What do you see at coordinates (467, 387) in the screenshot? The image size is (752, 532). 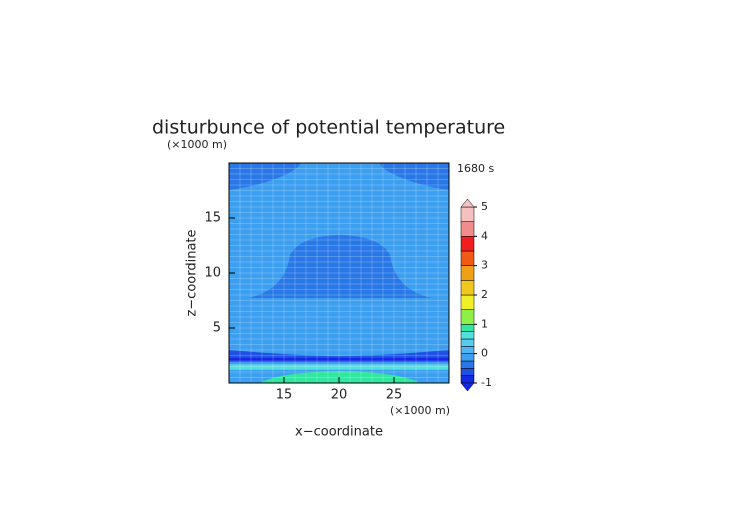 I see `colorbar-extend-bottom` at bounding box center [467, 387].